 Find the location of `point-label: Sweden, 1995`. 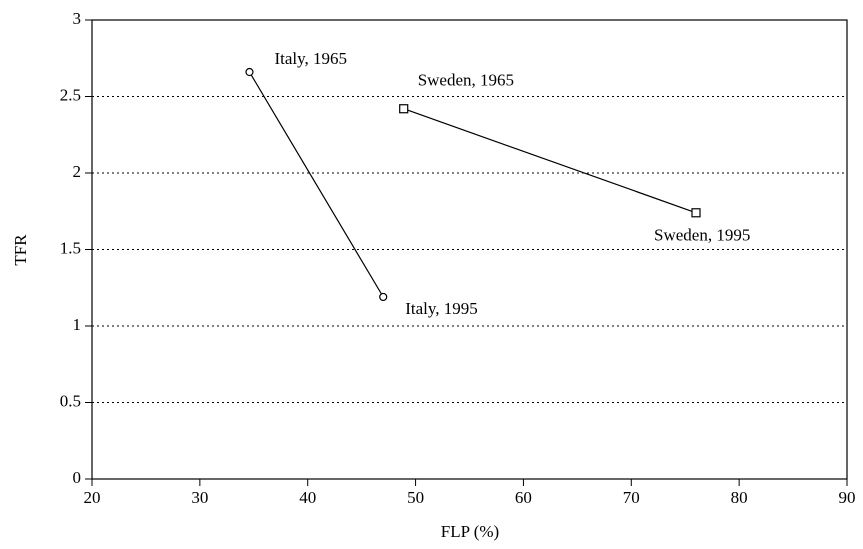

point-label: Sweden, 1995 is located at coordinates (702, 235).